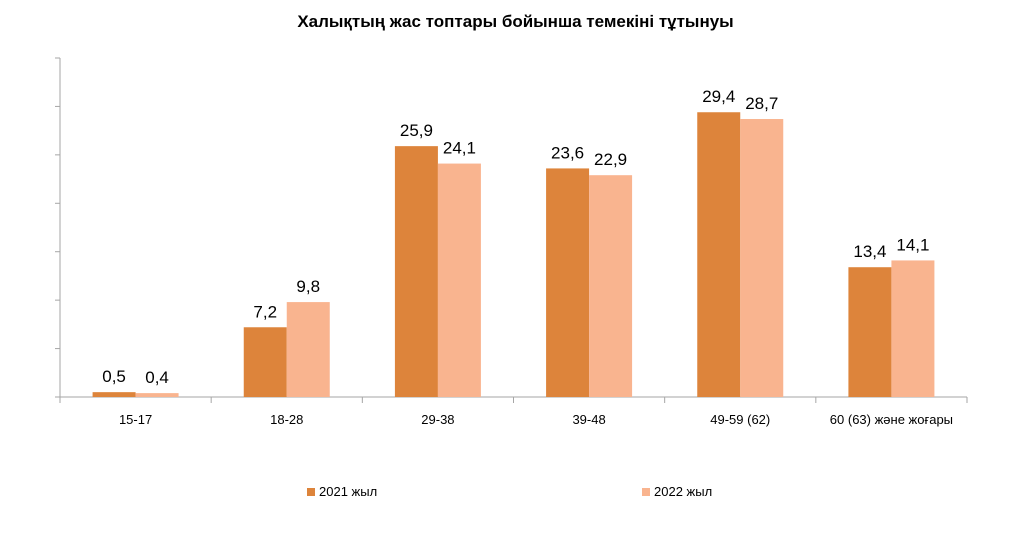 Image resolution: width=1031 pixels, height=539 pixels. I want to click on data-label-2021: 25,9, so click(416, 130).